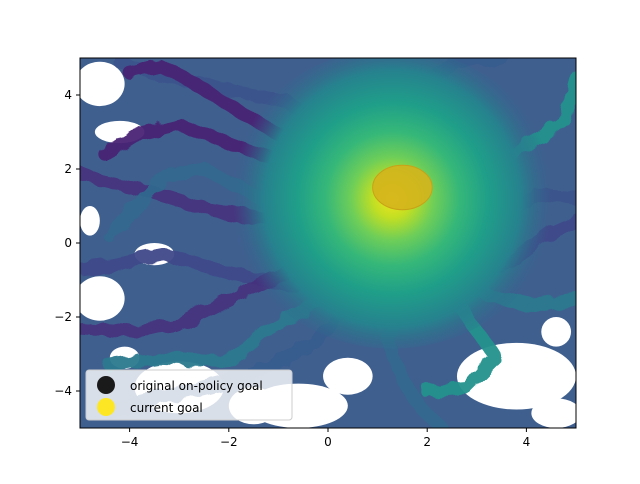 The image size is (640, 484). I want to click on y-axis: −4 −2 0 2 4, so click(67, 243).